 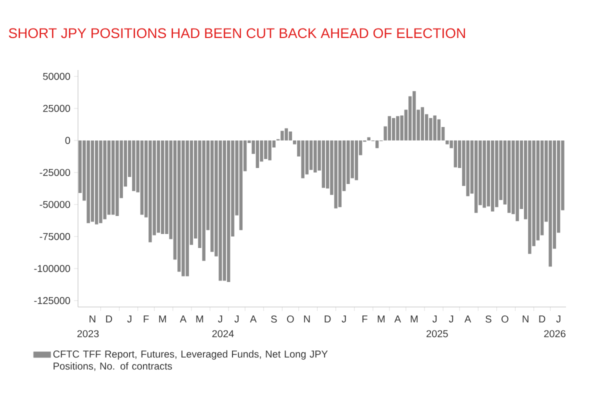 What do you see at coordinates (52, 268) in the screenshot?
I see `y-tick-label: -100000` at bounding box center [52, 268].